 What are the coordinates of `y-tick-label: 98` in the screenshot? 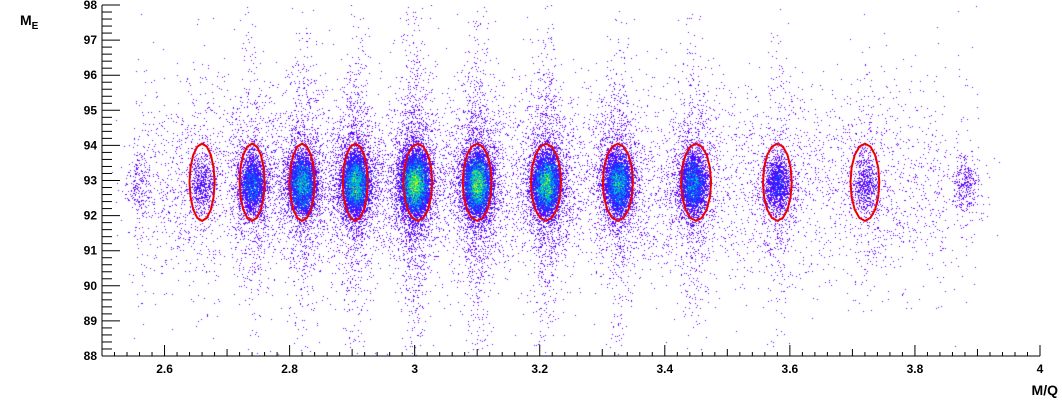 It's located at (91, 6).